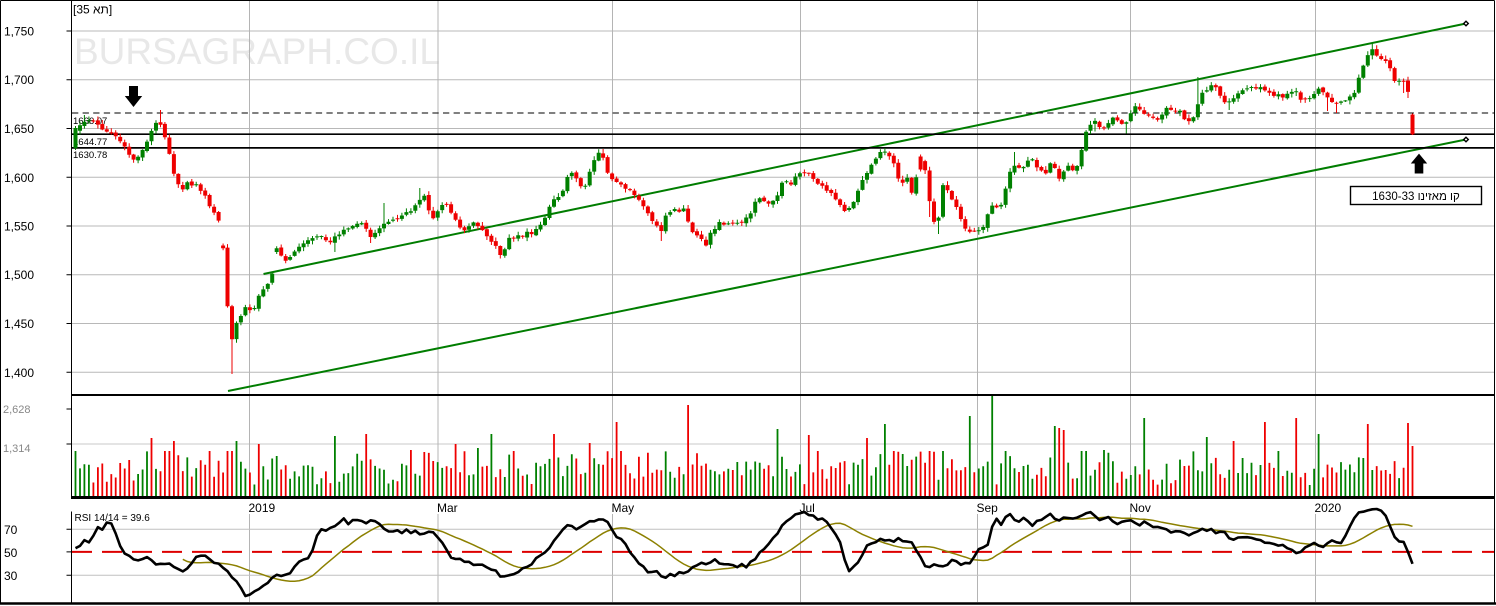 This screenshot has height=606, width=1496. What do you see at coordinates (623, 508) in the screenshot?
I see `svg-text: May` at bounding box center [623, 508].